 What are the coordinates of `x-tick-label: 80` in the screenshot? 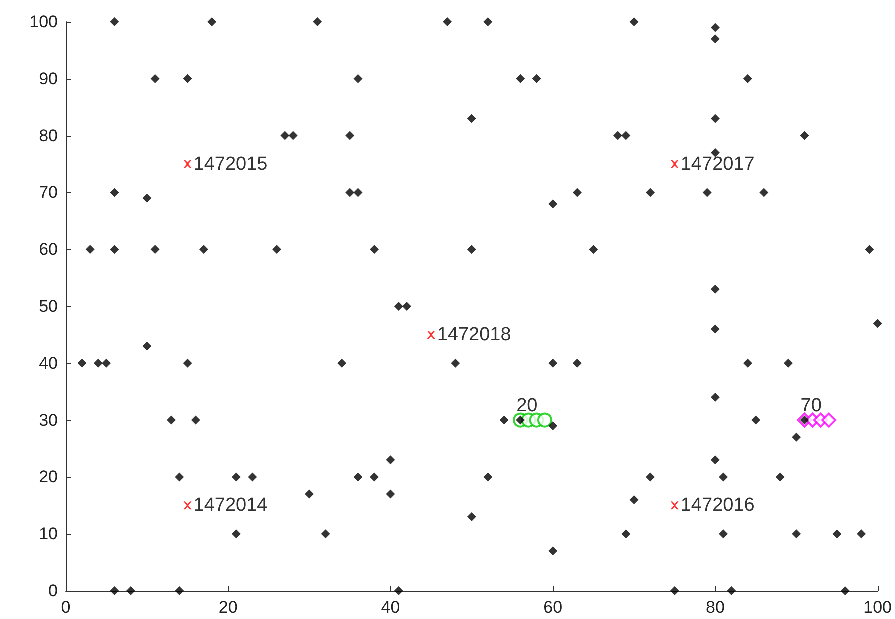 It's located at (715, 607).